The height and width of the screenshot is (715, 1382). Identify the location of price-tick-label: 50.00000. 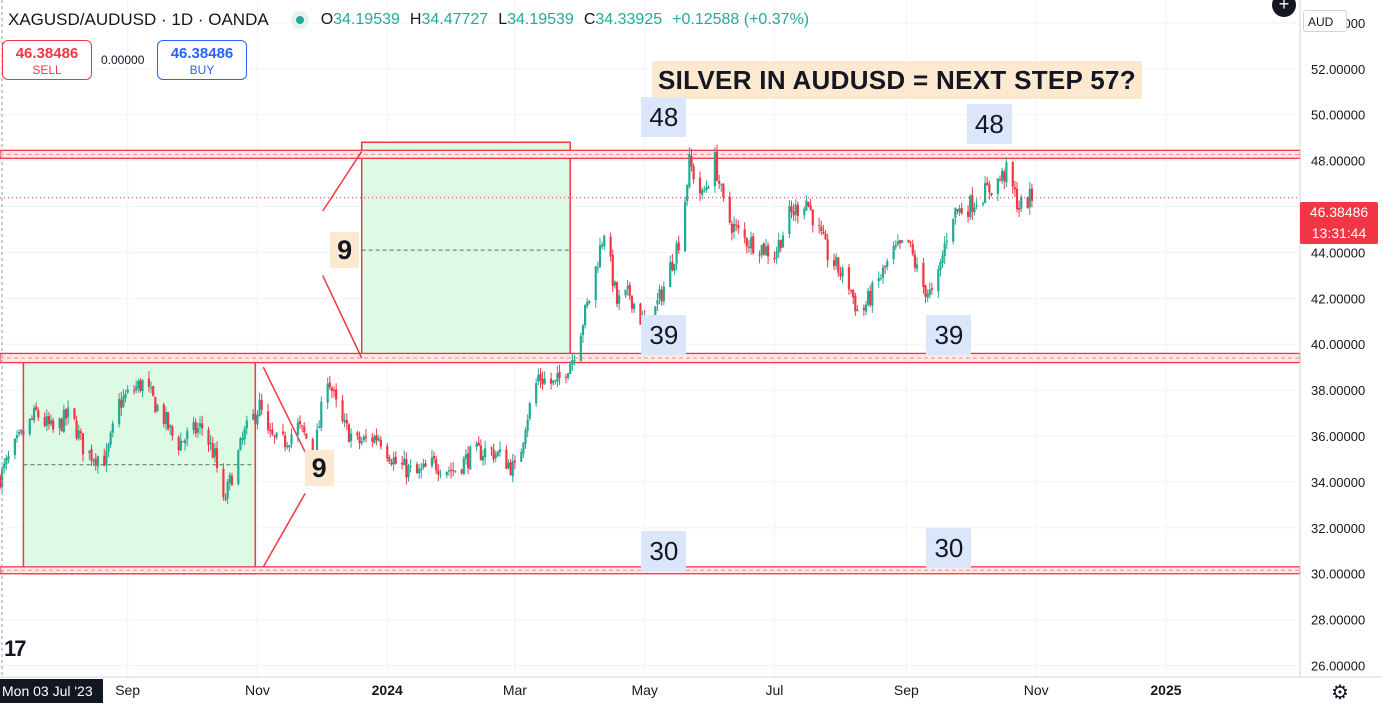
(1338, 115).